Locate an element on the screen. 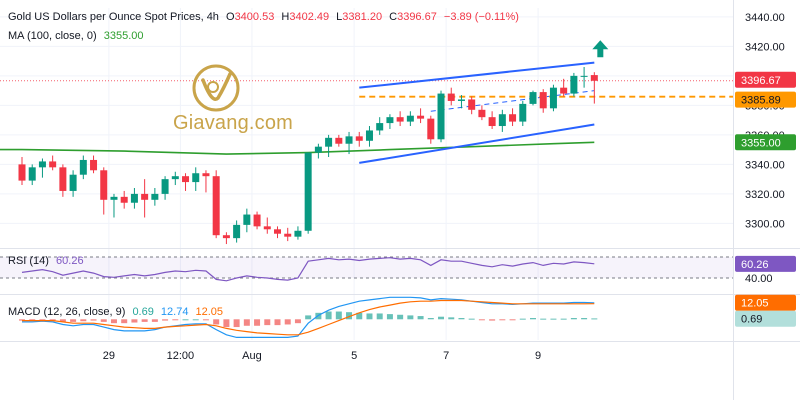 The height and width of the screenshot is (400, 800). price-axis-tick: 3300.00 is located at coordinates (765, 224).